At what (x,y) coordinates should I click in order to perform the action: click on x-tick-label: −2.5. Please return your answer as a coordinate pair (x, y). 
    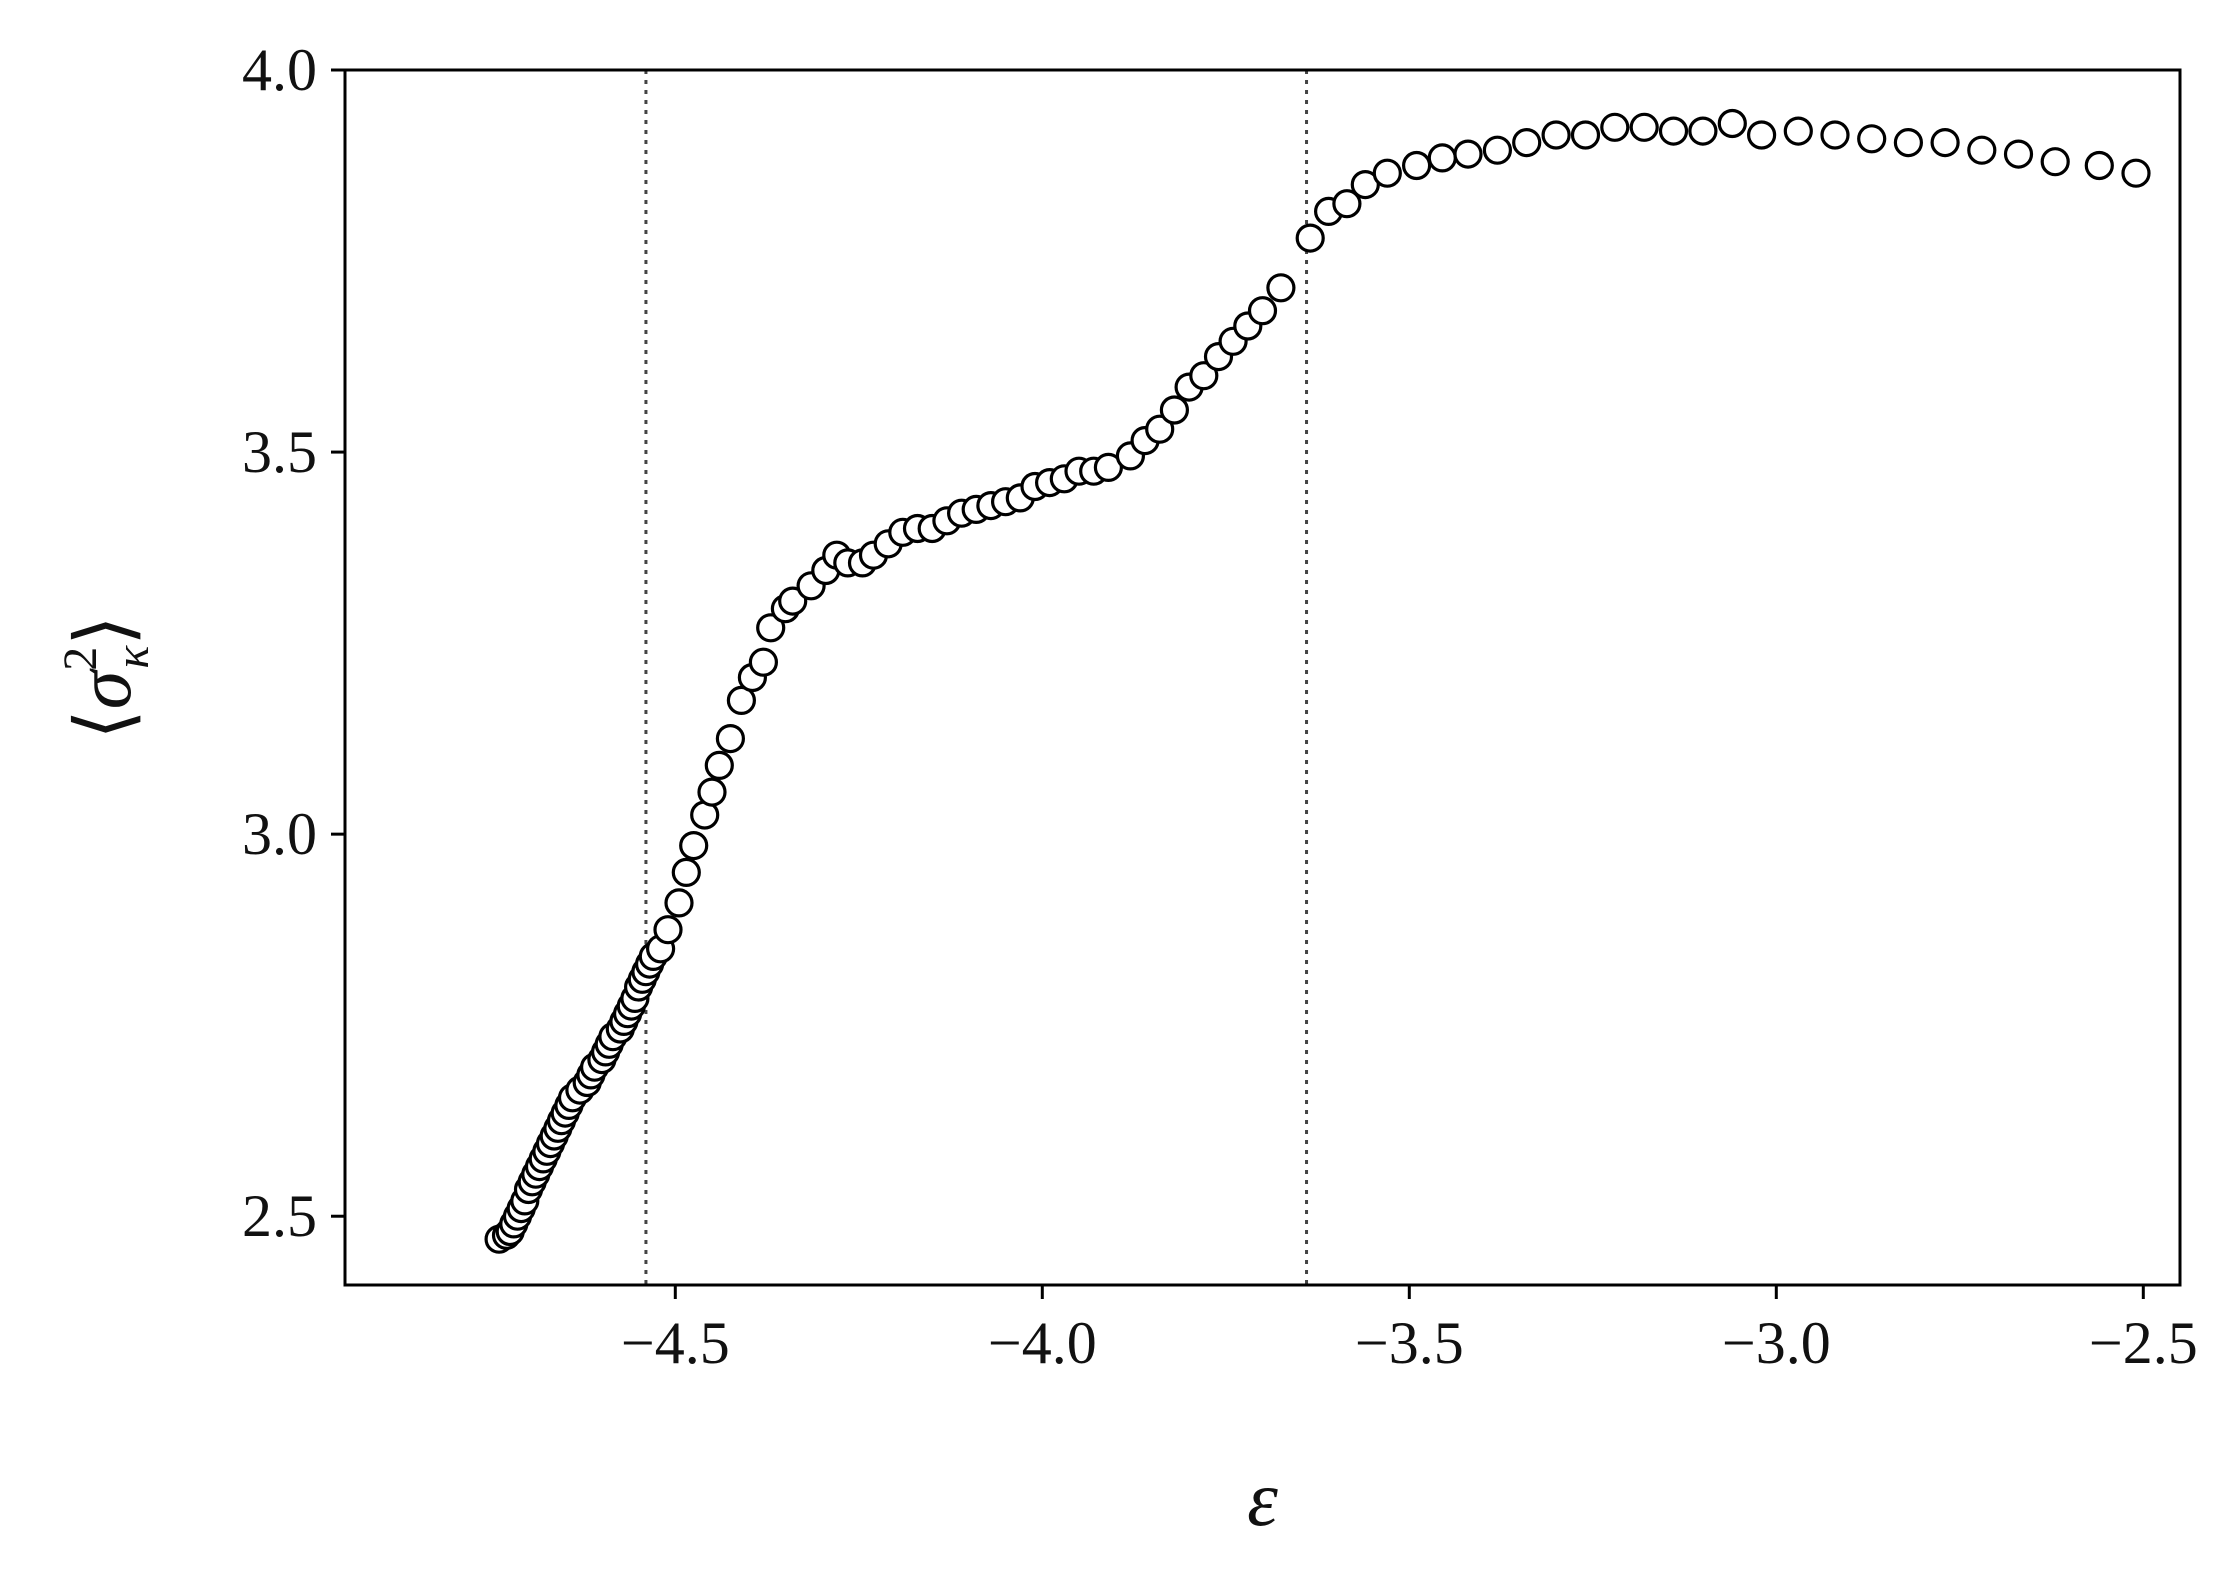
    Looking at the image, I should click on (2143, 1343).